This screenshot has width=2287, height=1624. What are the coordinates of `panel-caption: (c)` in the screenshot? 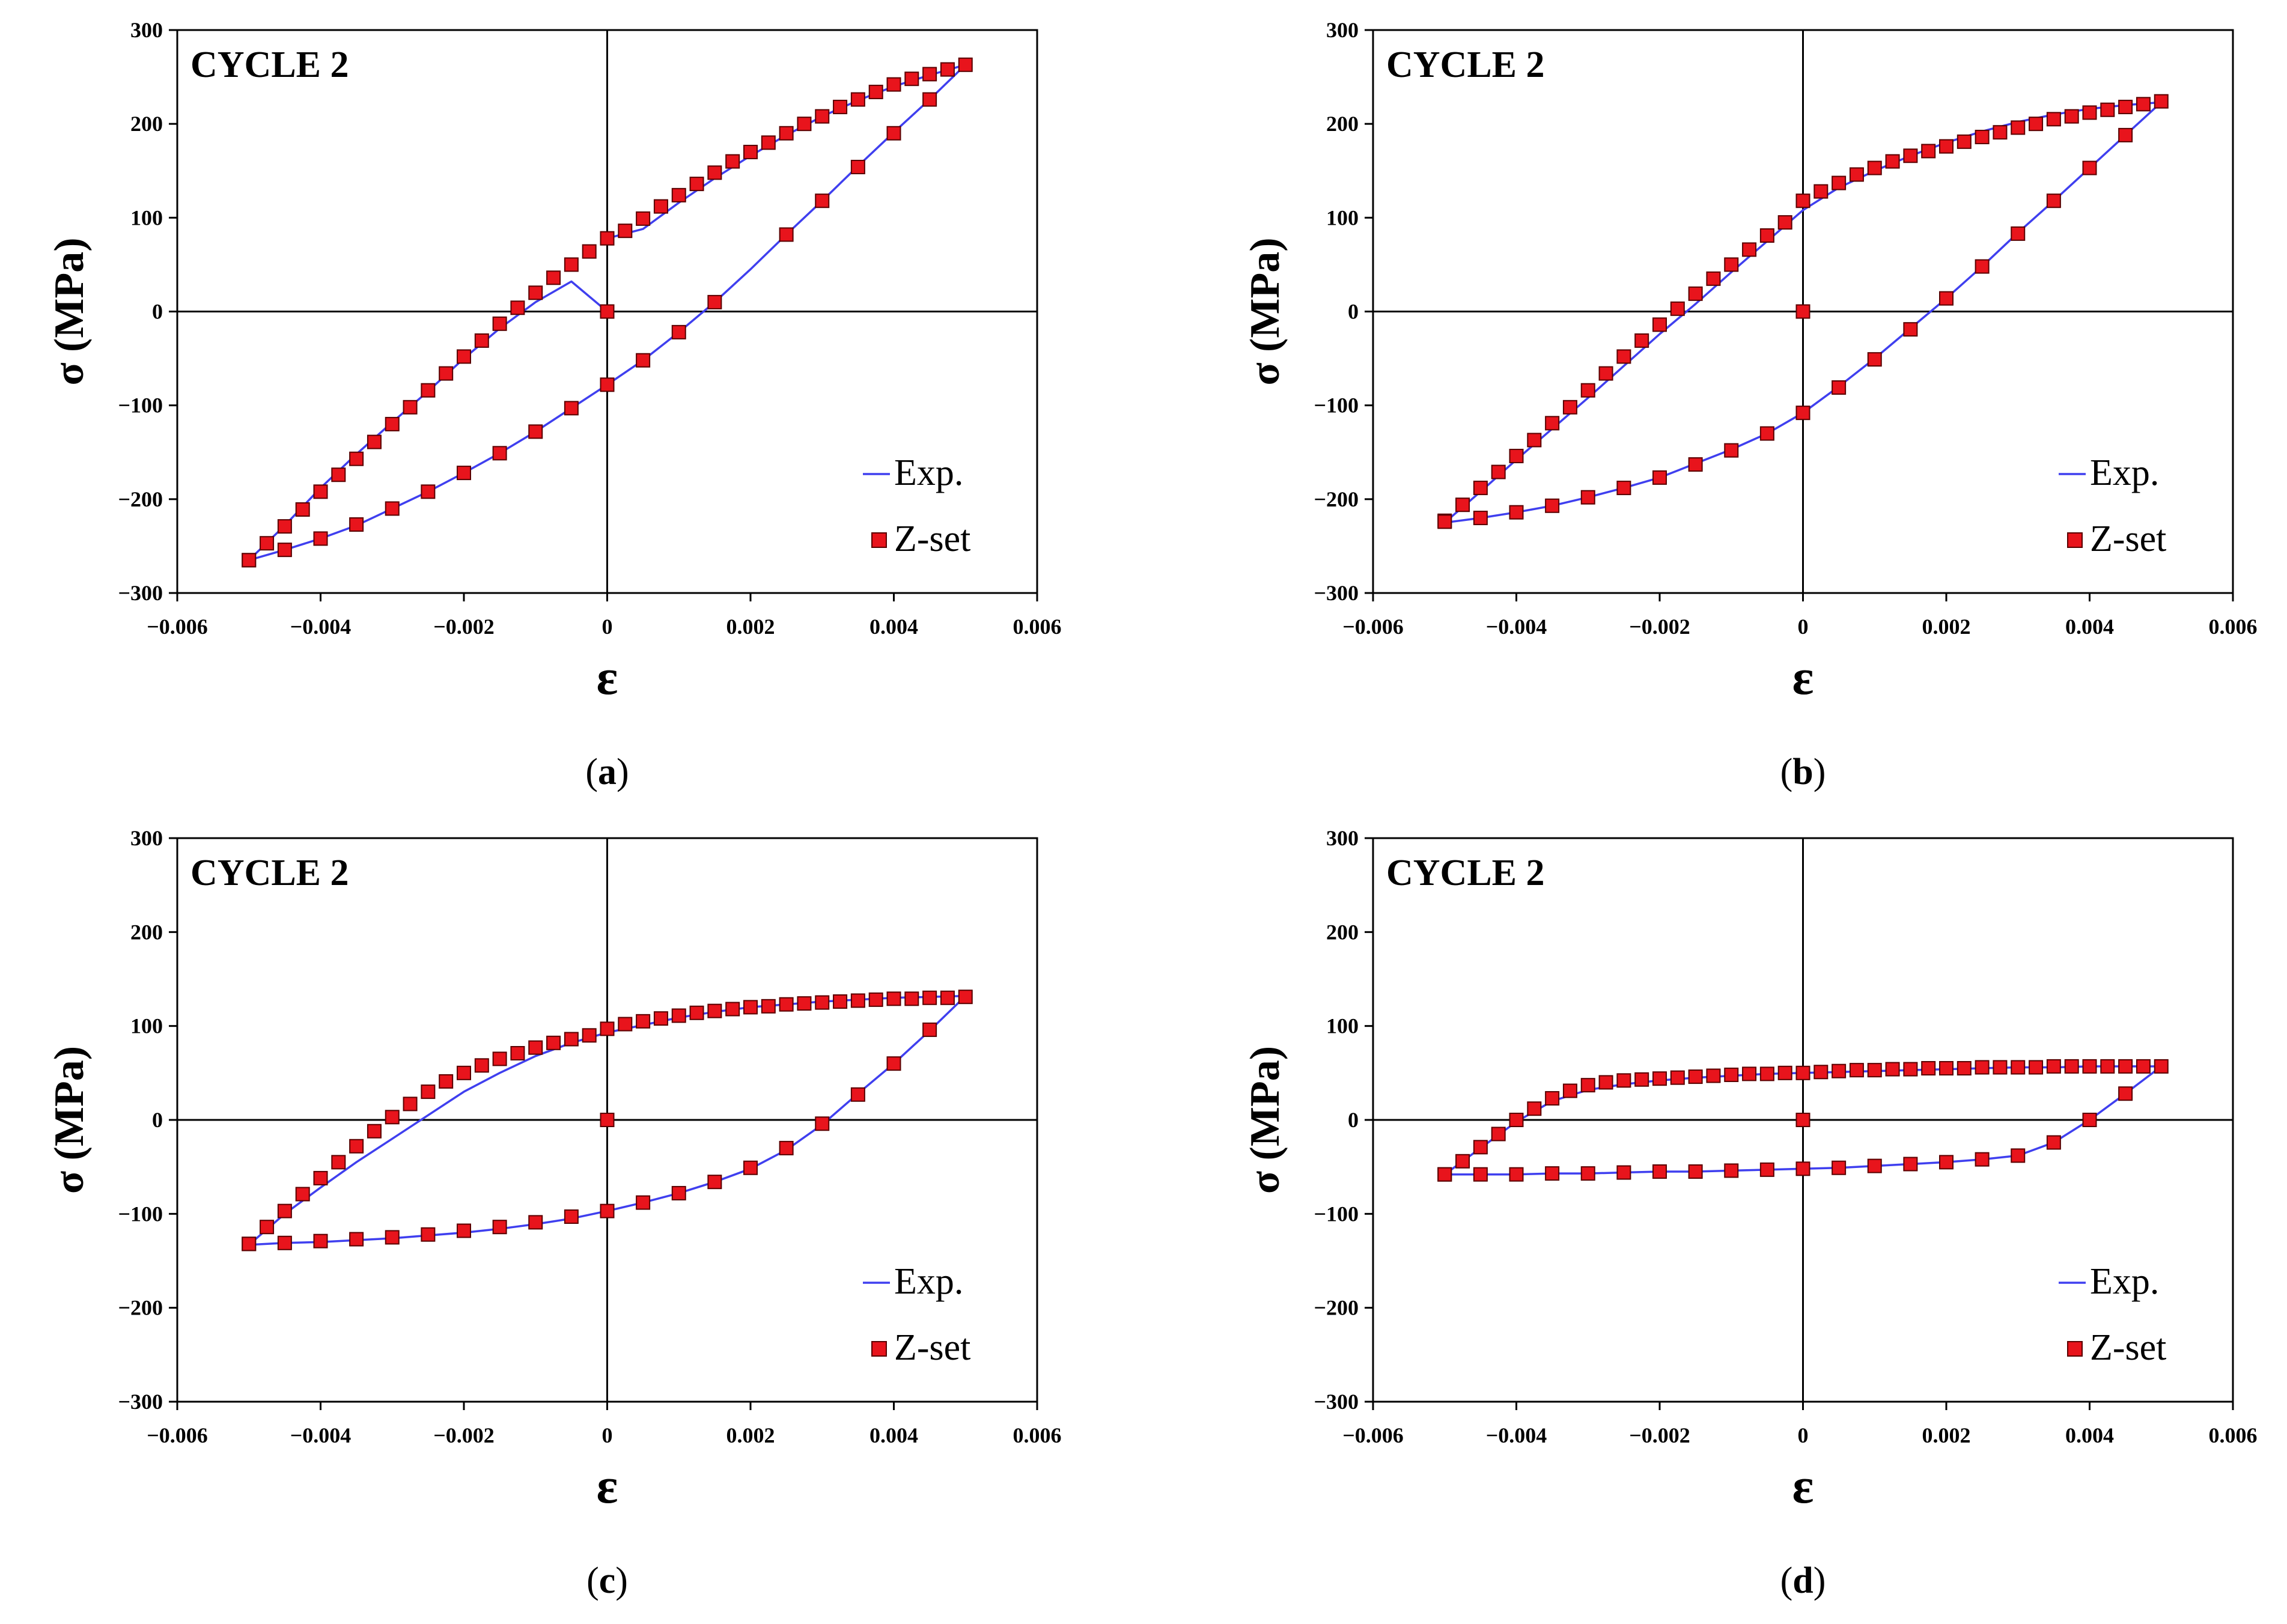 It's located at (607, 1580).